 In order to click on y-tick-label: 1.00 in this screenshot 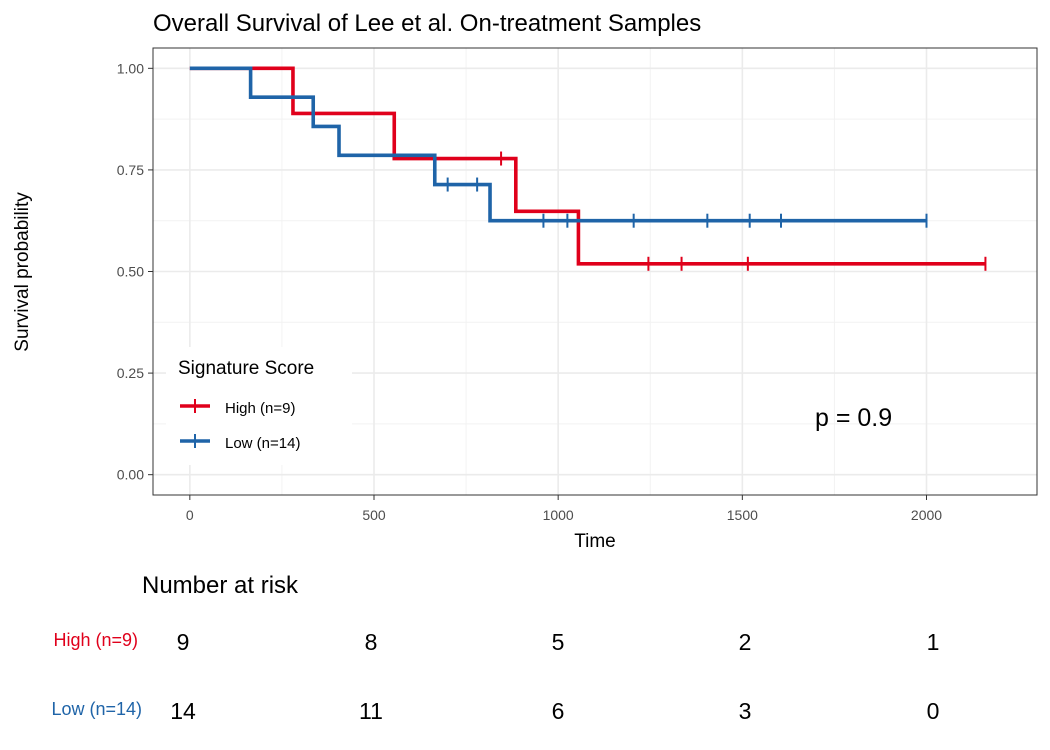, I will do `click(130, 68)`.